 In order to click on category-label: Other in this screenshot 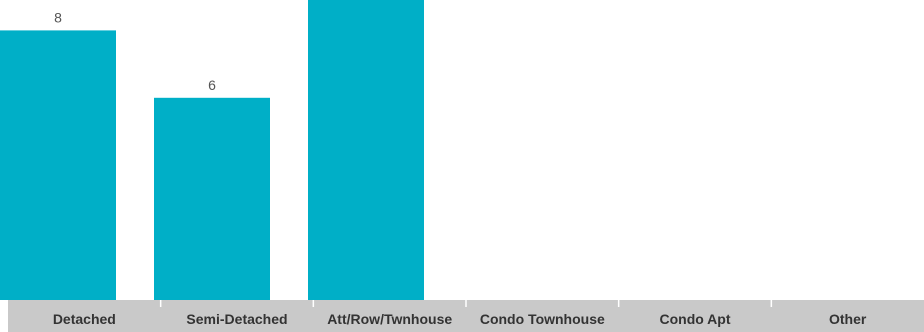, I will do `click(848, 319)`.